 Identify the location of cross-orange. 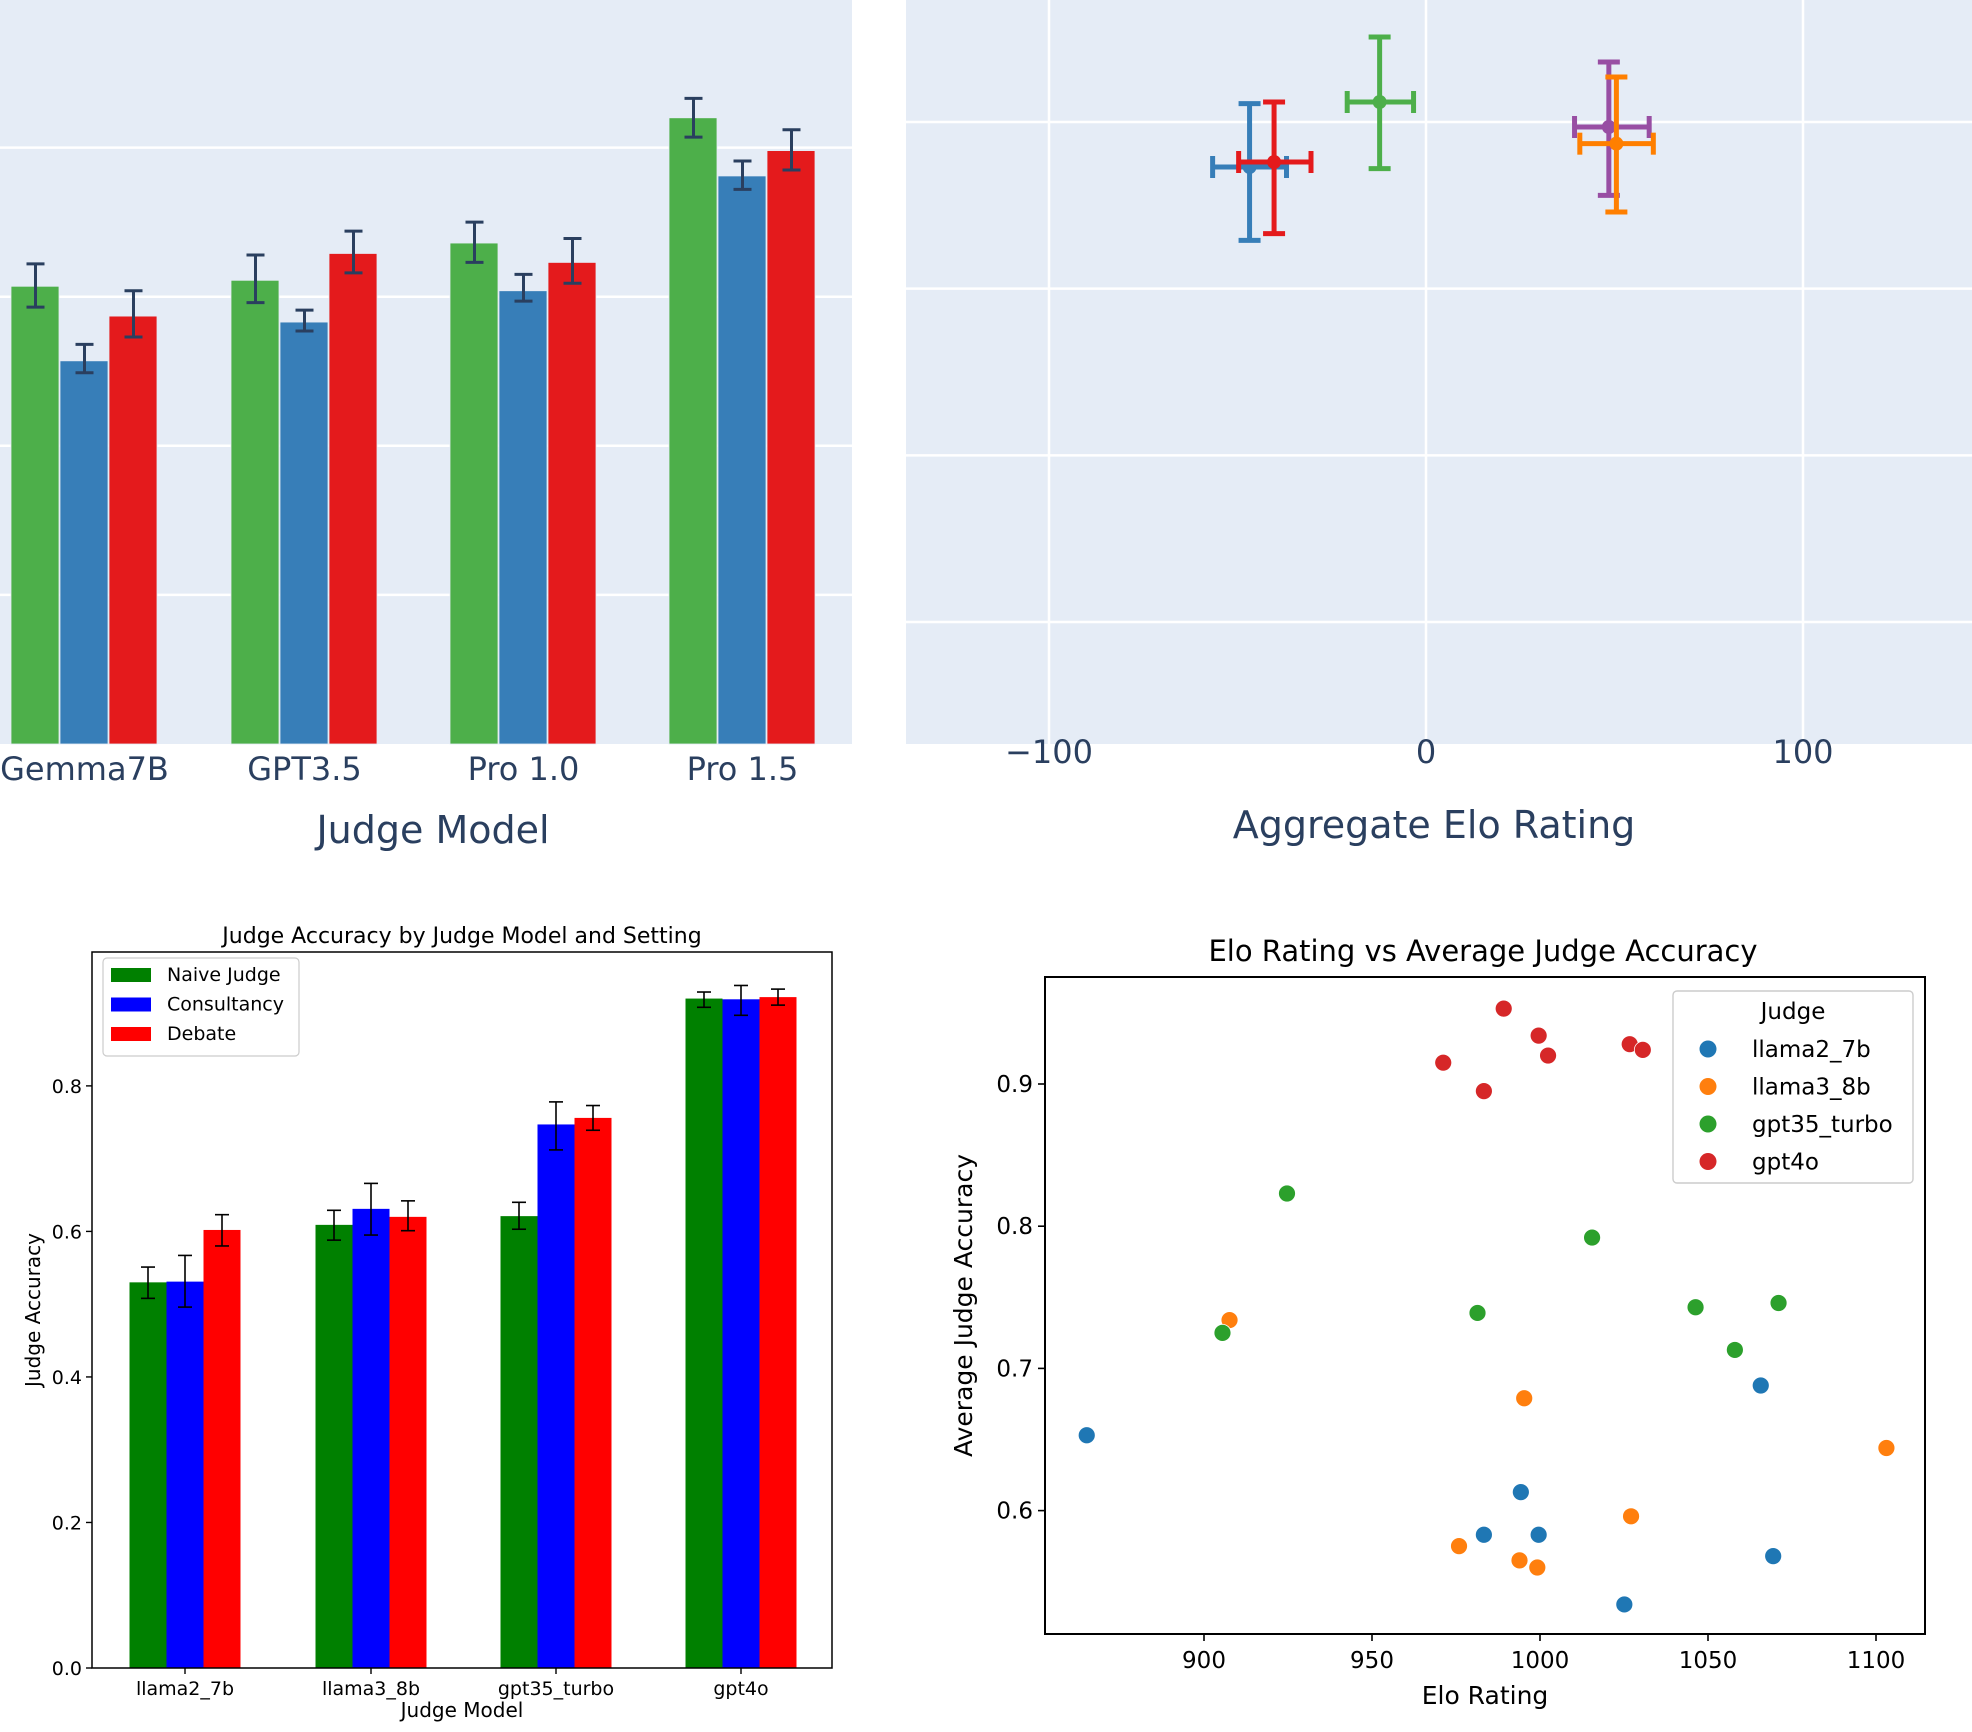
(1616, 144).